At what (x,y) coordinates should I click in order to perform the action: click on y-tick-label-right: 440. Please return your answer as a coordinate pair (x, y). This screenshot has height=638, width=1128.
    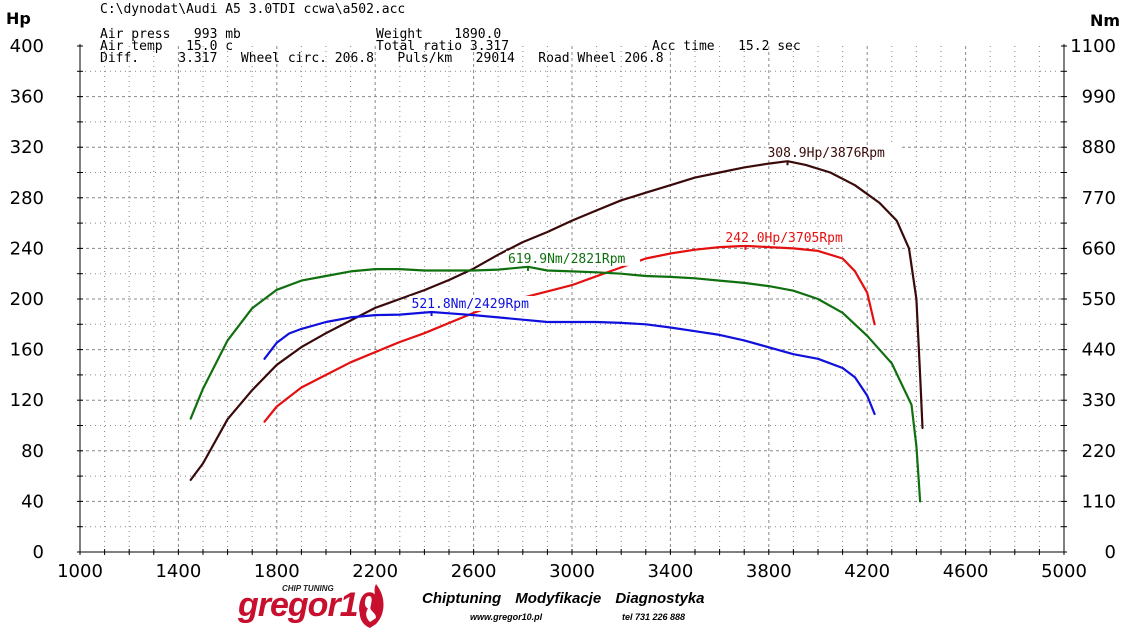
    Looking at the image, I should click on (1099, 350).